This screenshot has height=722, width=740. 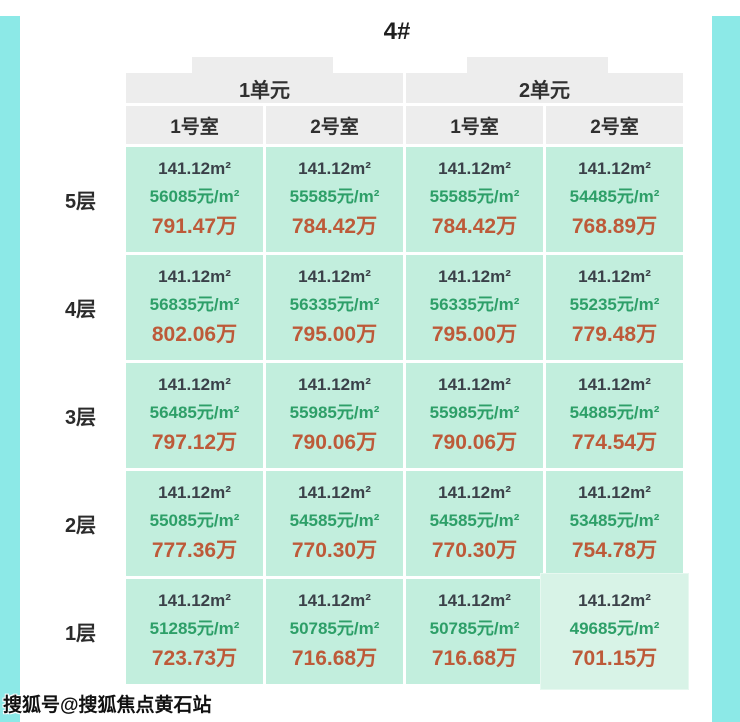 What do you see at coordinates (474, 125) in the screenshot?
I see `room-header-3: 1号室` at bounding box center [474, 125].